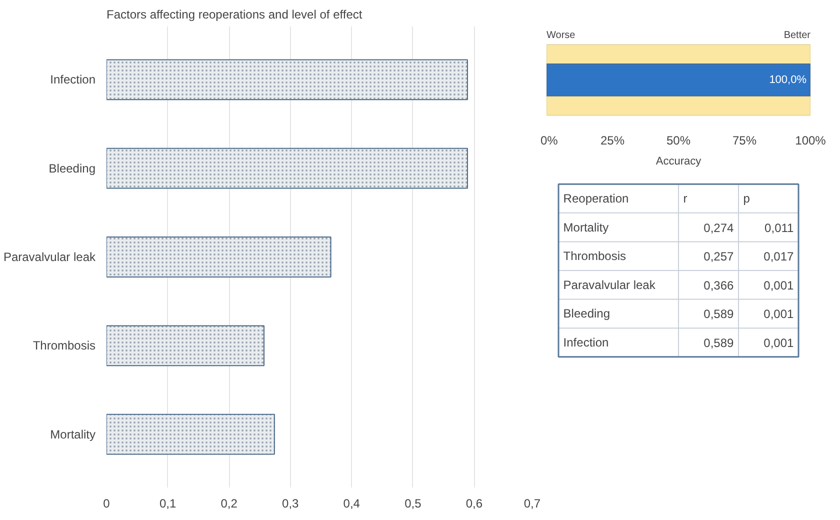 The height and width of the screenshot is (520, 840). Describe the element at coordinates (719, 227) in the screenshot. I see `text: 0,274` at that location.